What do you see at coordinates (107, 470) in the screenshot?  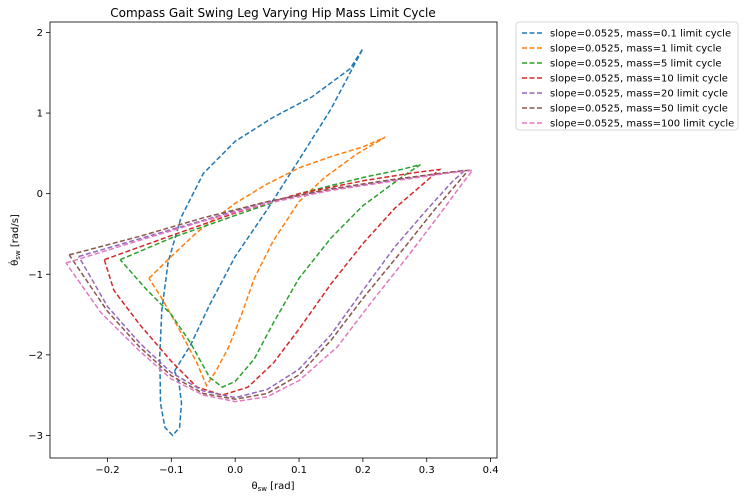 I see `x-tick-label: −0.2` at bounding box center [107, 470].